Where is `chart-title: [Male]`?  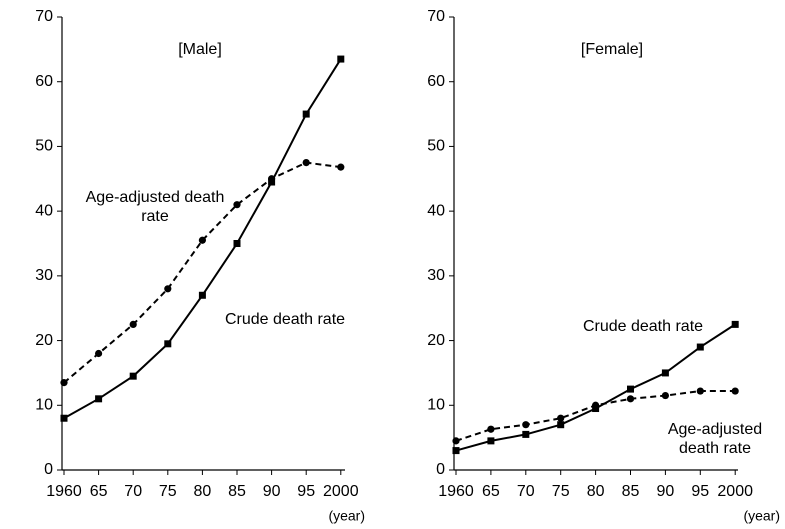
chart-title: [Male] is located at coordinates (200, 49).